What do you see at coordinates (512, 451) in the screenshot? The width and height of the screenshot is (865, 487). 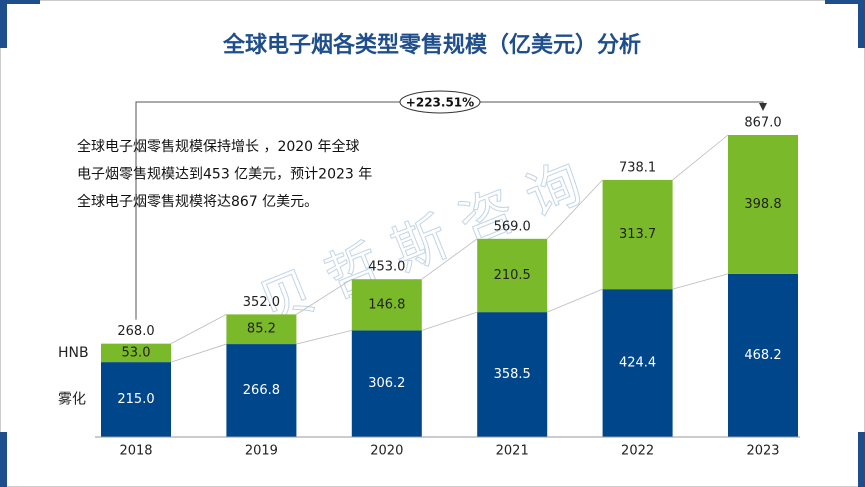 I see `x-tick-label: 2021` at bounding box center [512, 451].